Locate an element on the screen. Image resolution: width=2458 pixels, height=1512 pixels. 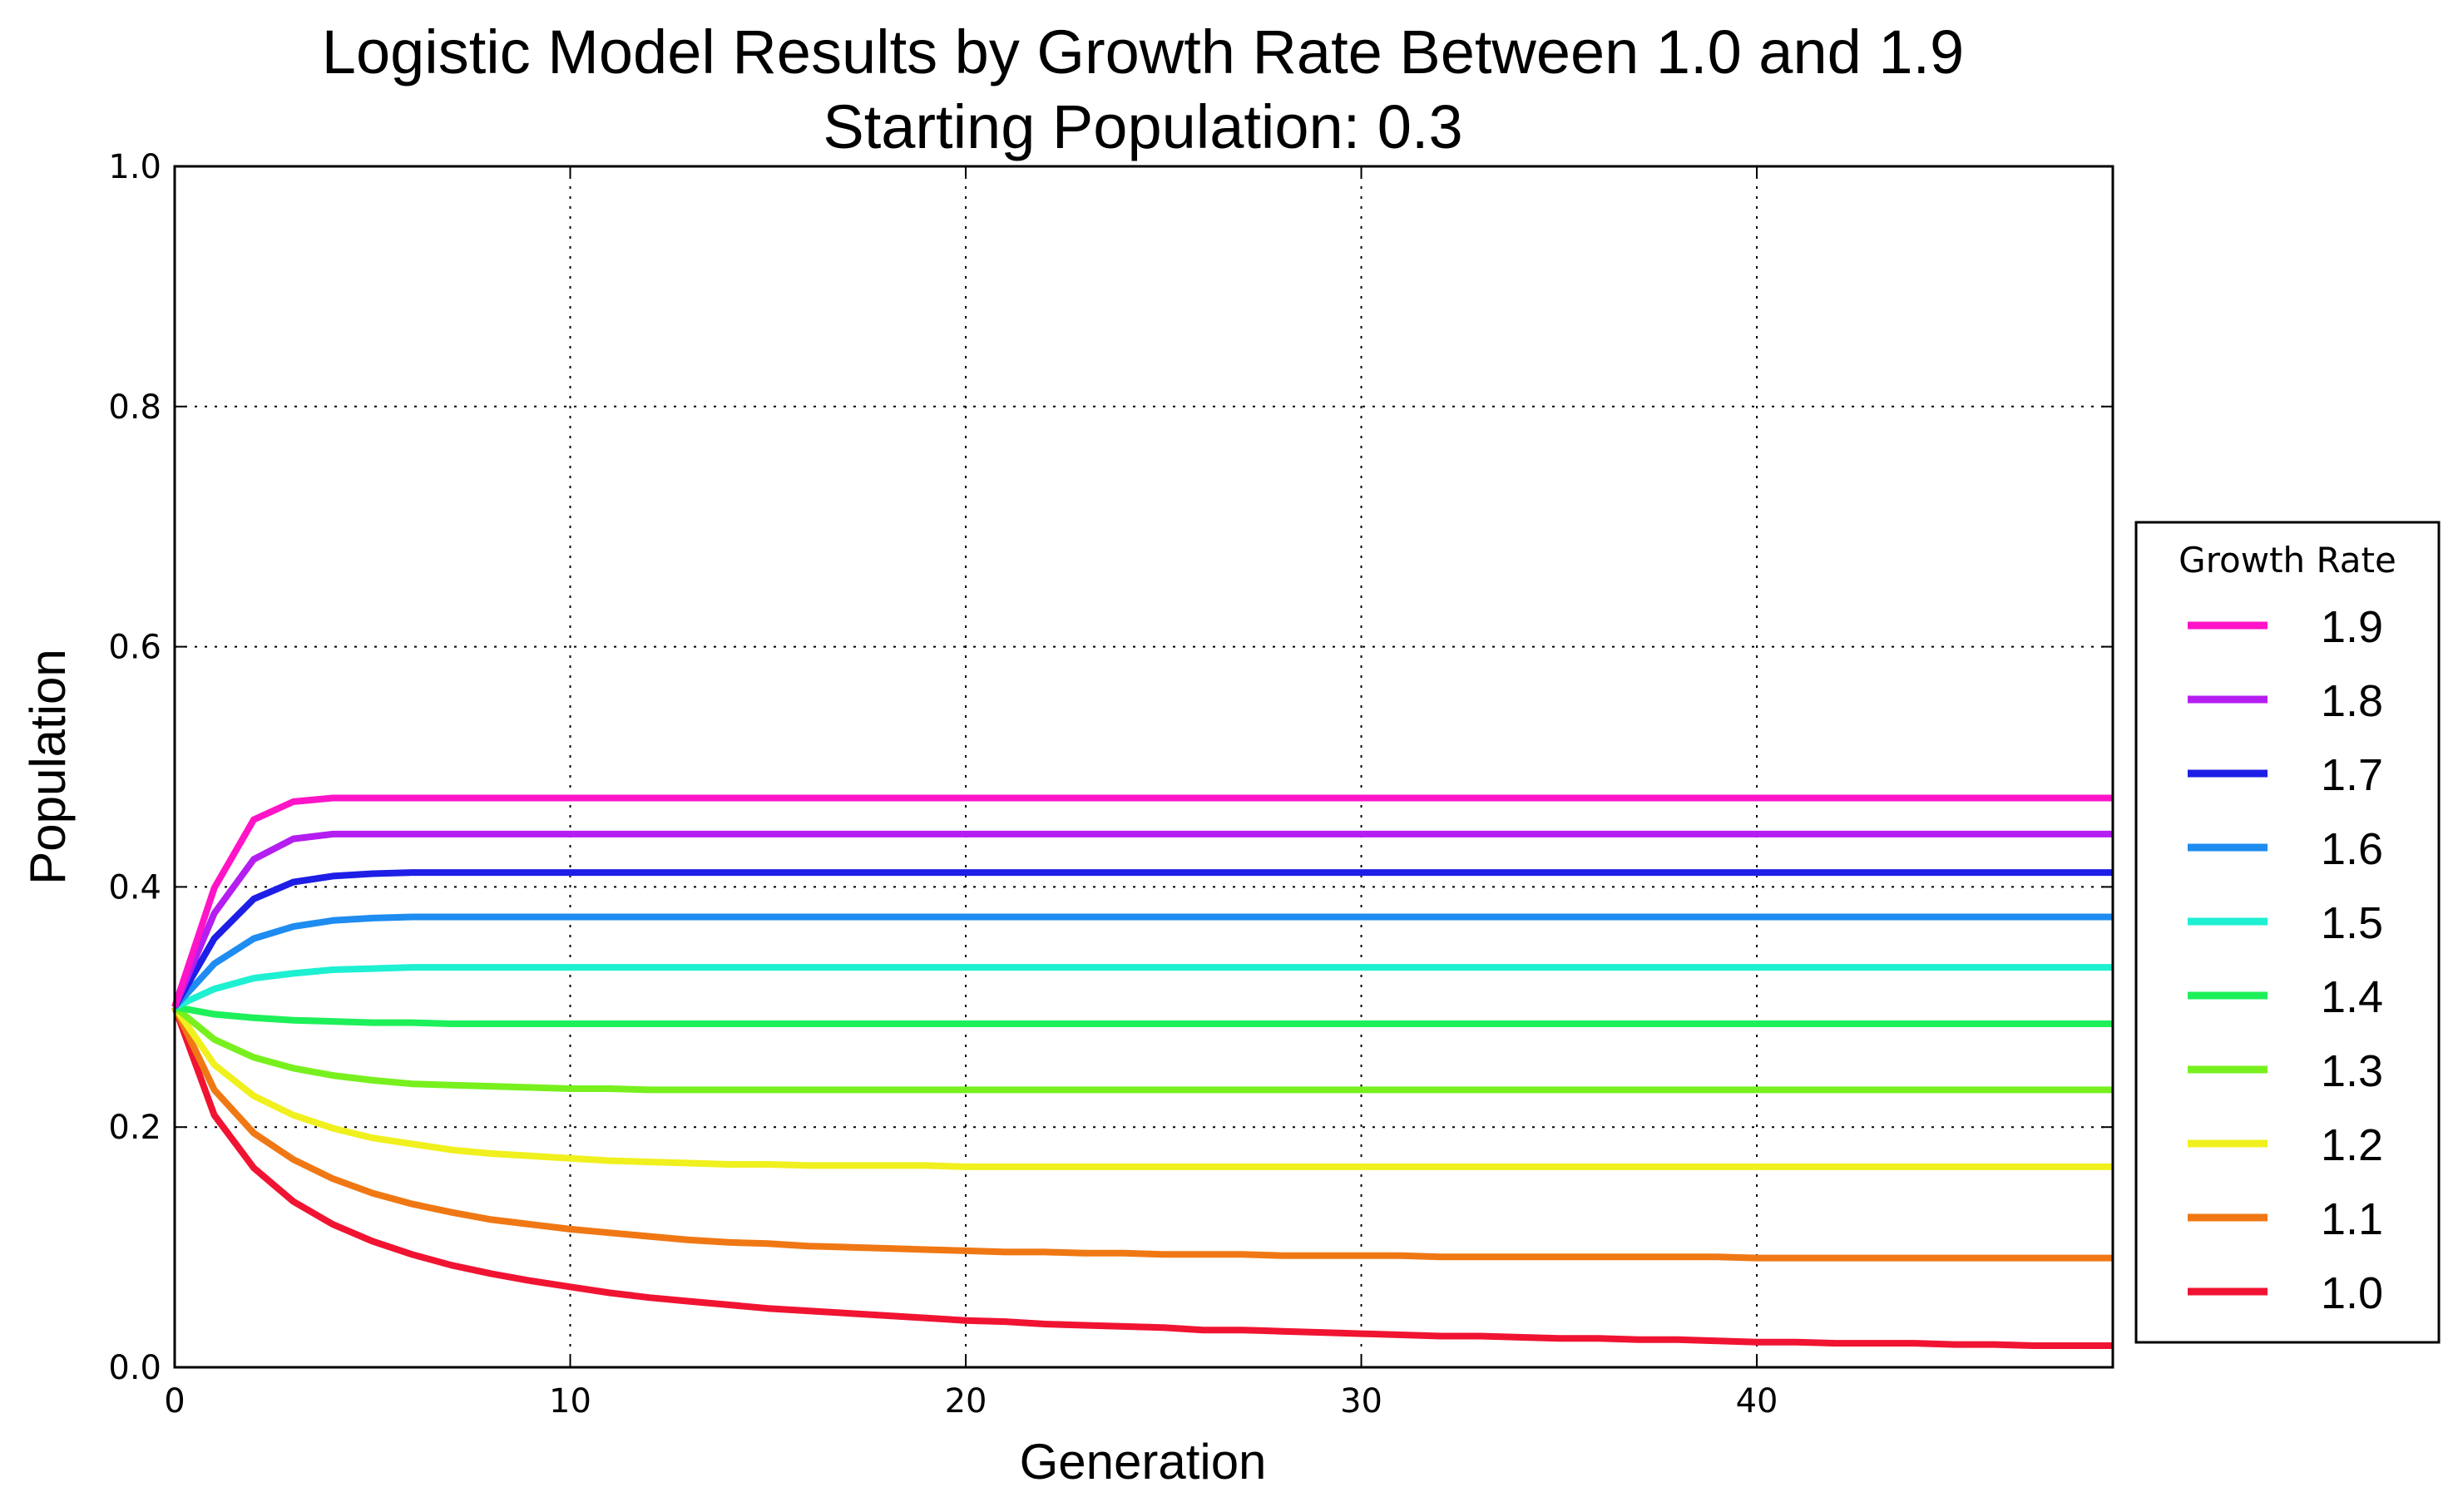
y-tick-label: 0.8 is located at coordinates (134, 407).